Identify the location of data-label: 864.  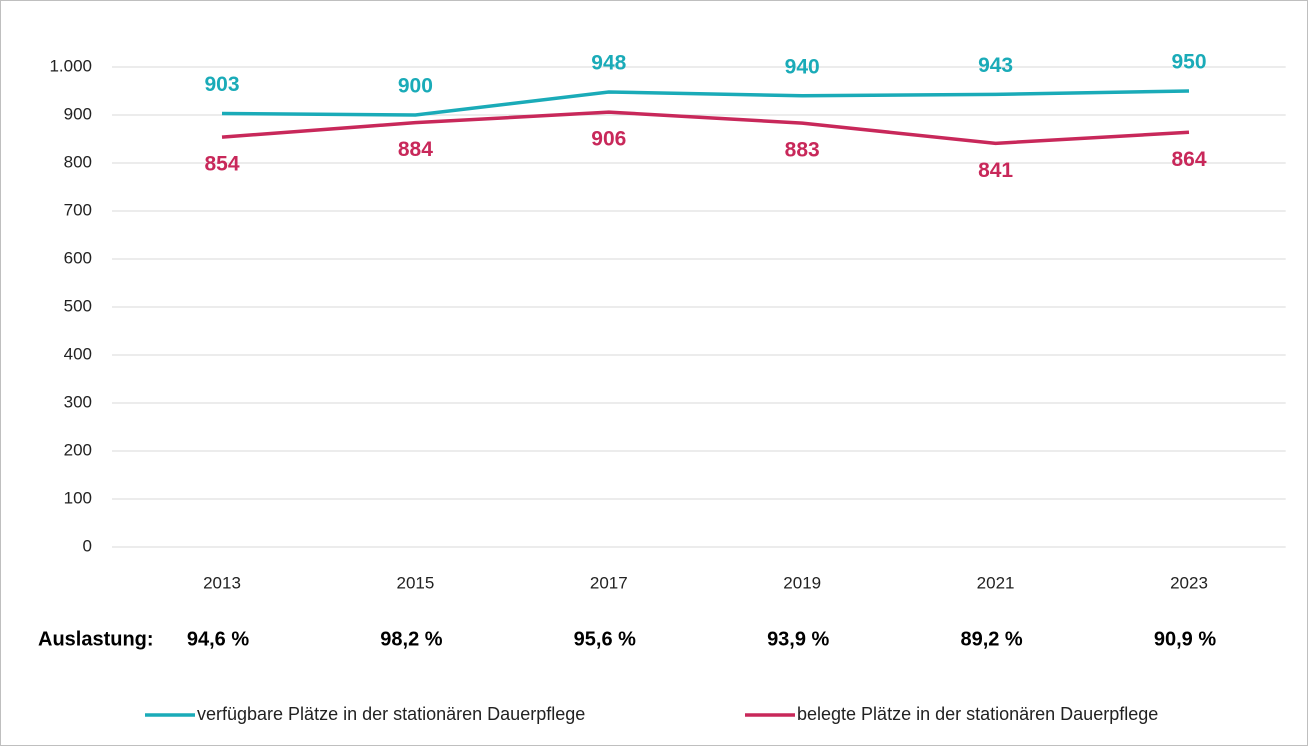
(1188, 159).